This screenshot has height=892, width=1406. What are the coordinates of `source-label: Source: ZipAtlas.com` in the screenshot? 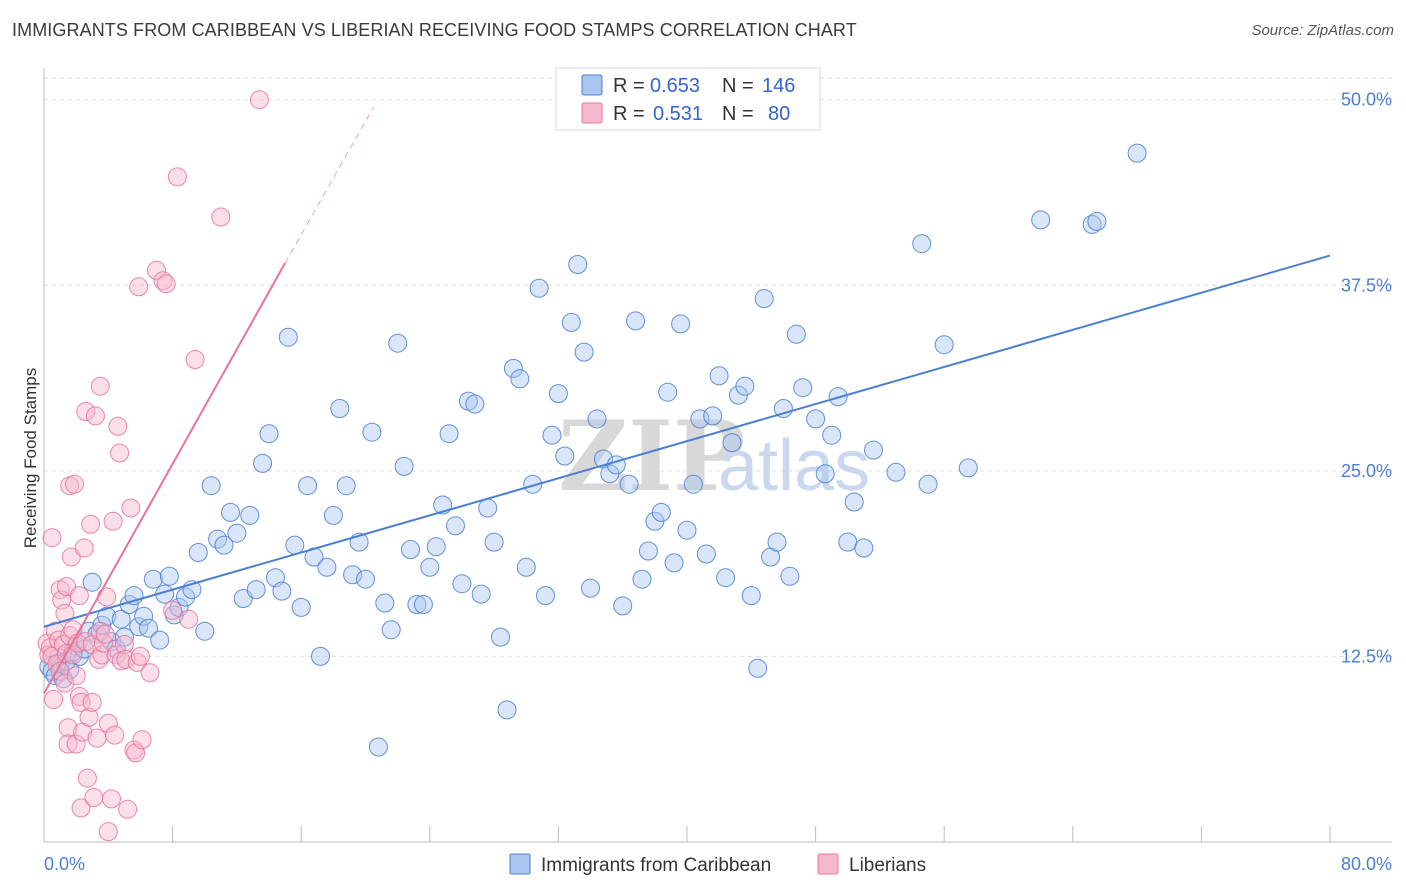 It's located at (1322, 30).